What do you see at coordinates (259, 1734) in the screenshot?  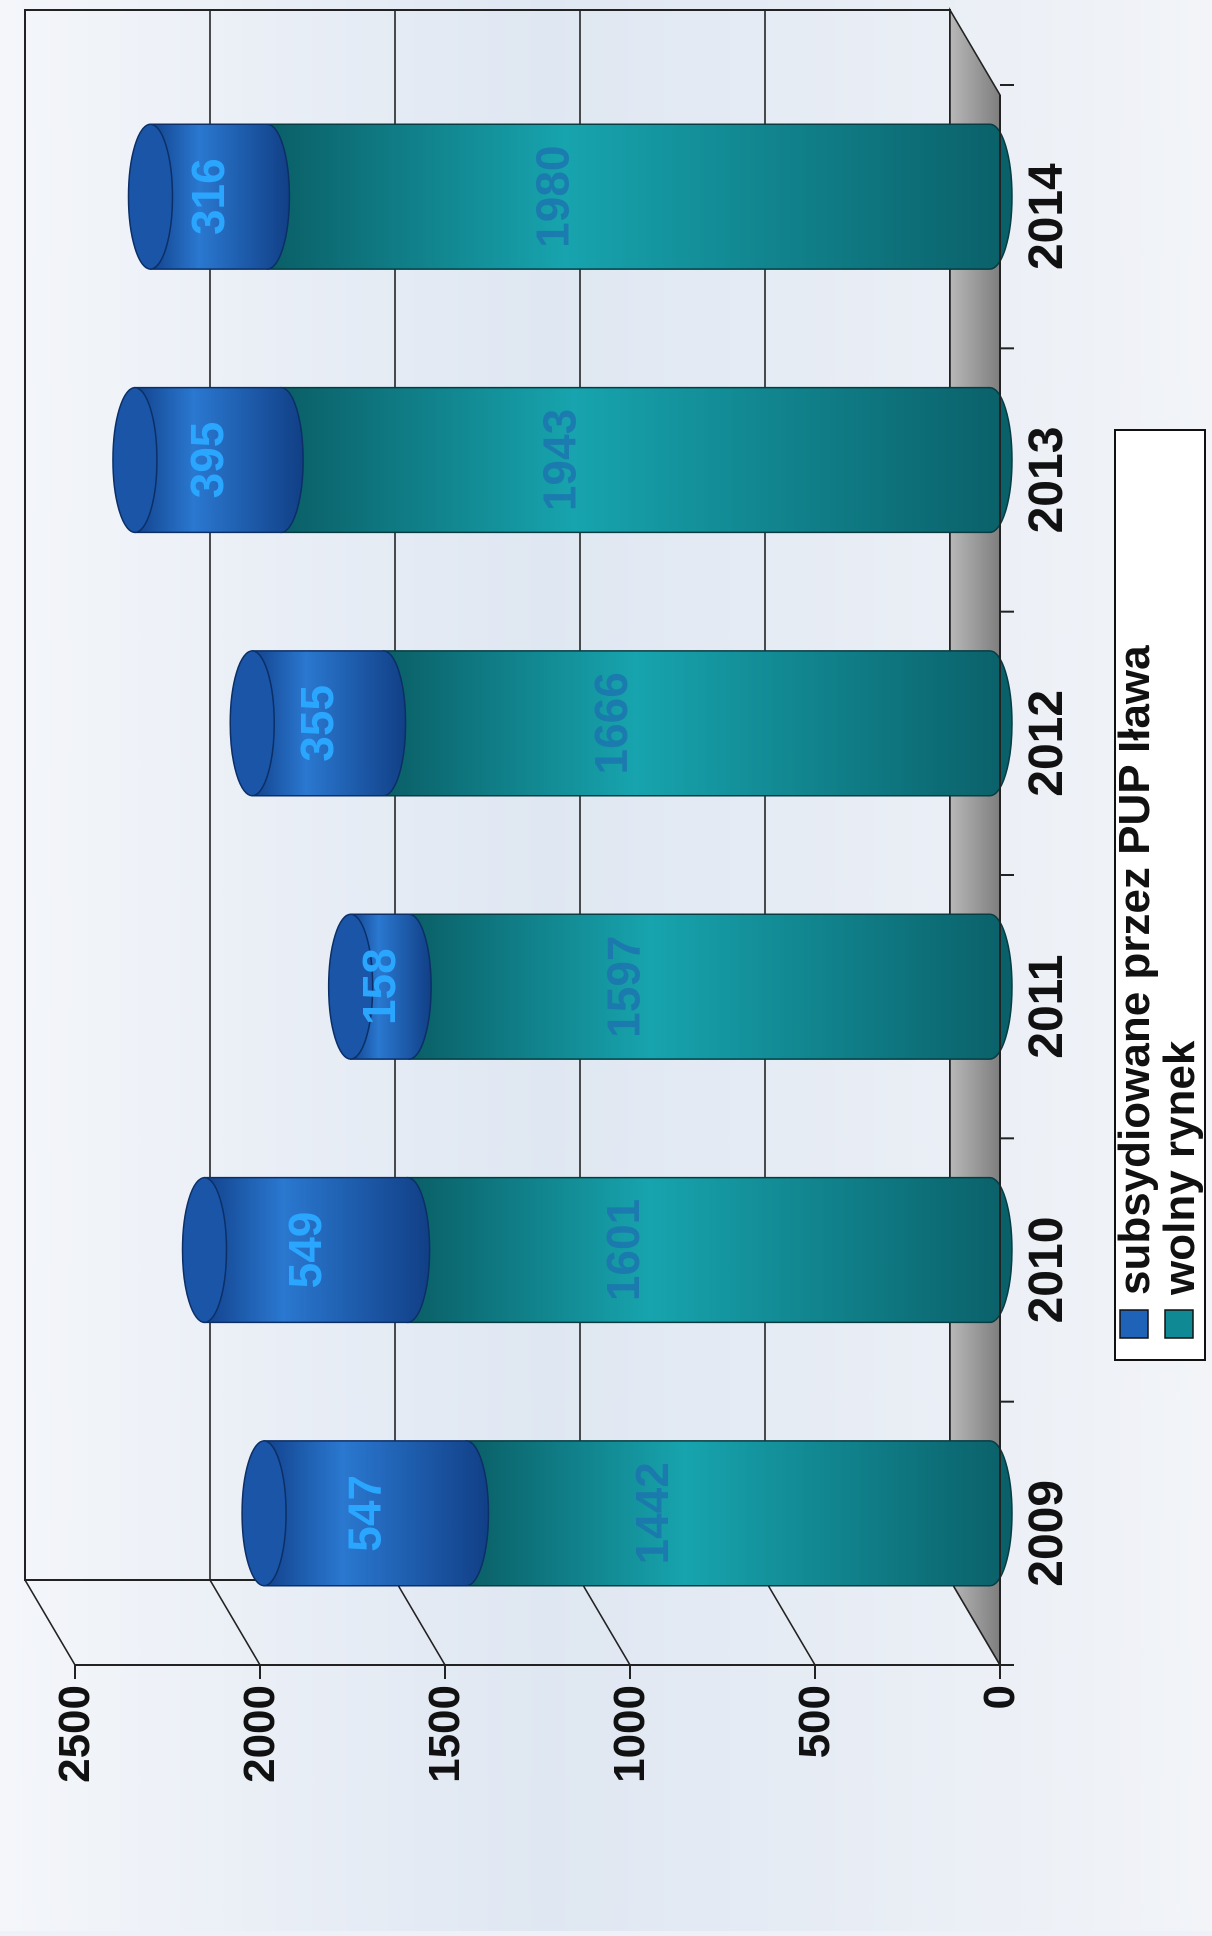 I see `value-tick-label-2000: 2000` at bounding box center [259, 1734].